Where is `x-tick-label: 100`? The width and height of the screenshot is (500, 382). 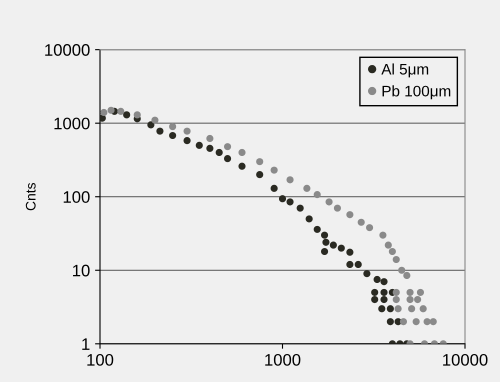 x-tick-label: 100 is located at coordinates (100, 360).